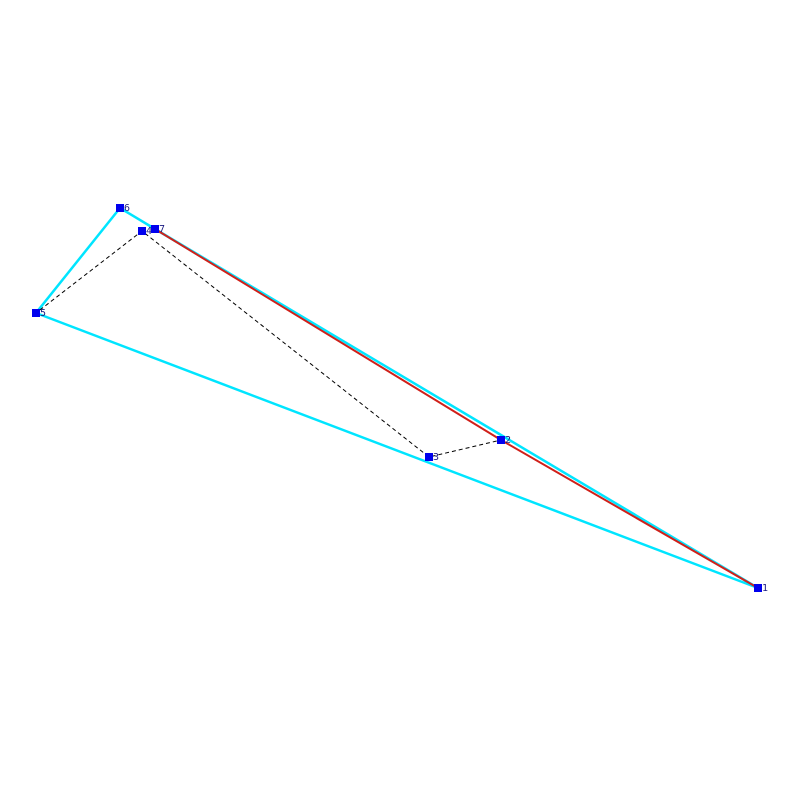 The width and height of the screenshot is (800, 800). What do you see at coordinates (162, 229) in the screenshot?
I see `node-label: 7` at bounding box center [162, 229].